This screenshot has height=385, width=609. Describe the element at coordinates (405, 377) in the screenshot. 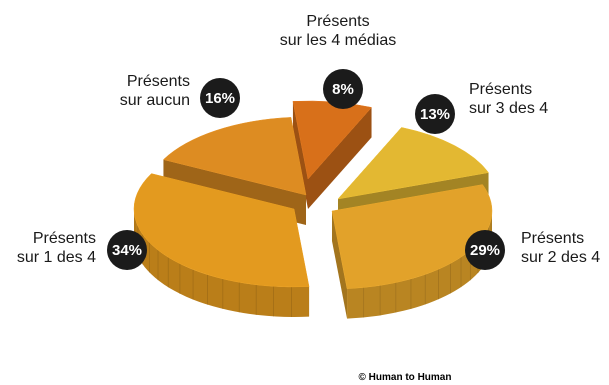

I see `credit-text: © Human to Human` at that location.